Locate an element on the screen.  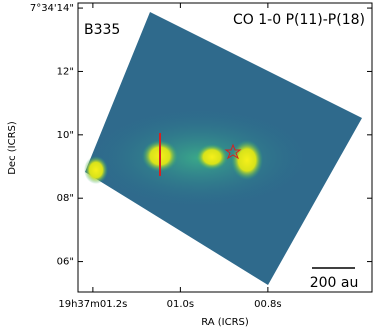
y-tick-label: 08" is located at coordinates (65, 198).